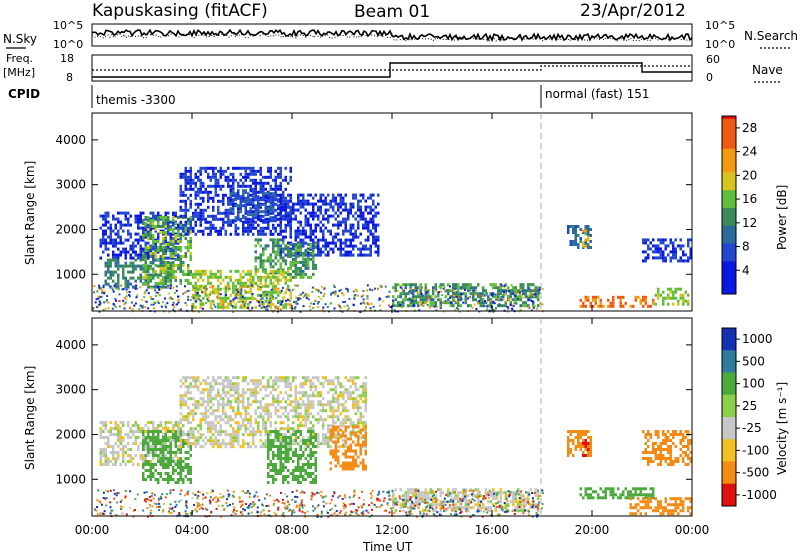 This screenshot has height=554, width=800. What do you see at coordinates (597, 94) in the screenshot?
I see `cpid-right-text: normal (fast) 151` at bounding box center [597, 94].